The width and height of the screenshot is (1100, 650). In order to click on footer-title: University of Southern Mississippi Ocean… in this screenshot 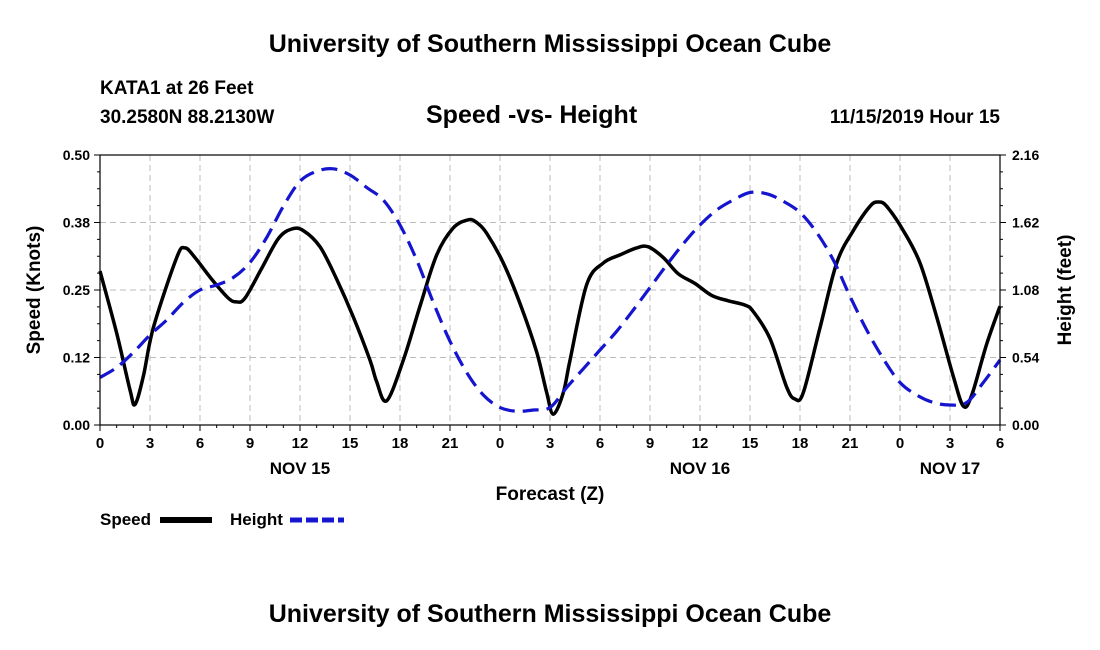, I will do `click(550, 614)`.